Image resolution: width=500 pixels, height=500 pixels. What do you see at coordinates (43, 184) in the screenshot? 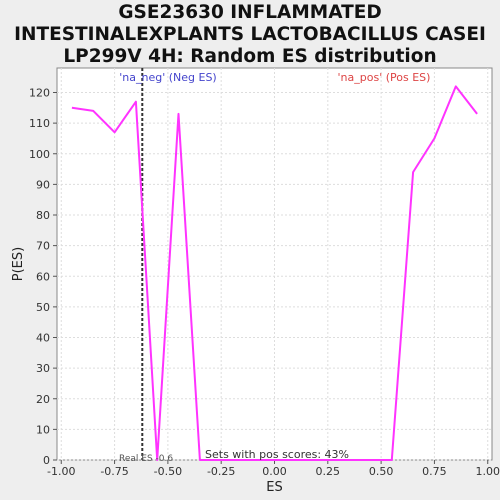
I see `y-tick-label: 90` at bounding box center [43, 184].